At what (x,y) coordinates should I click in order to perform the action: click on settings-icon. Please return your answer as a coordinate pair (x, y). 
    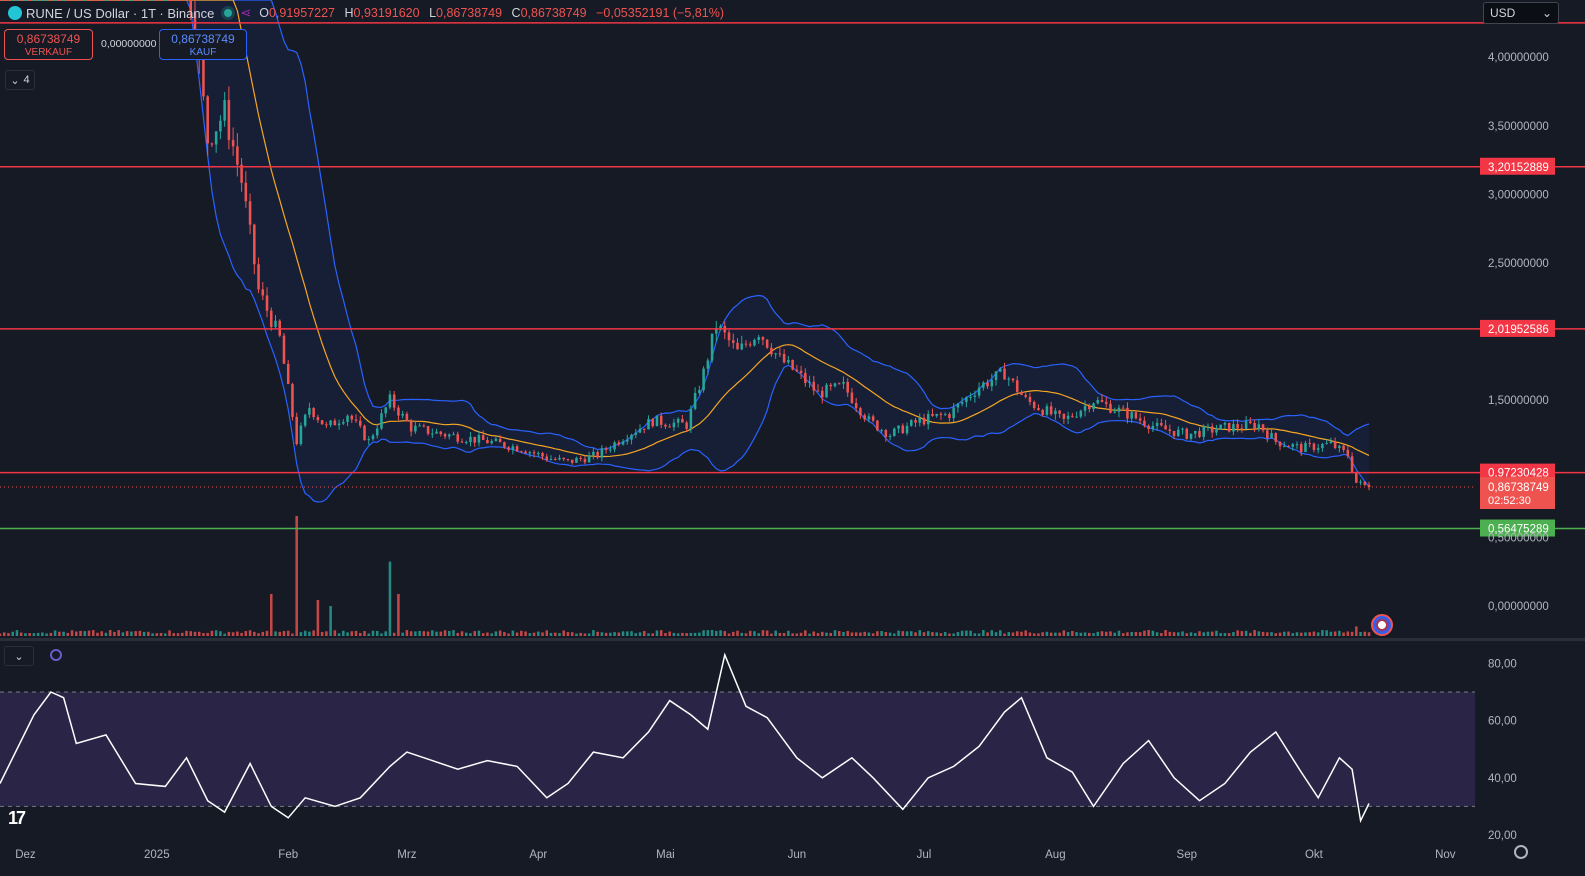
    Looking at the image, I should click on (1521, 852).